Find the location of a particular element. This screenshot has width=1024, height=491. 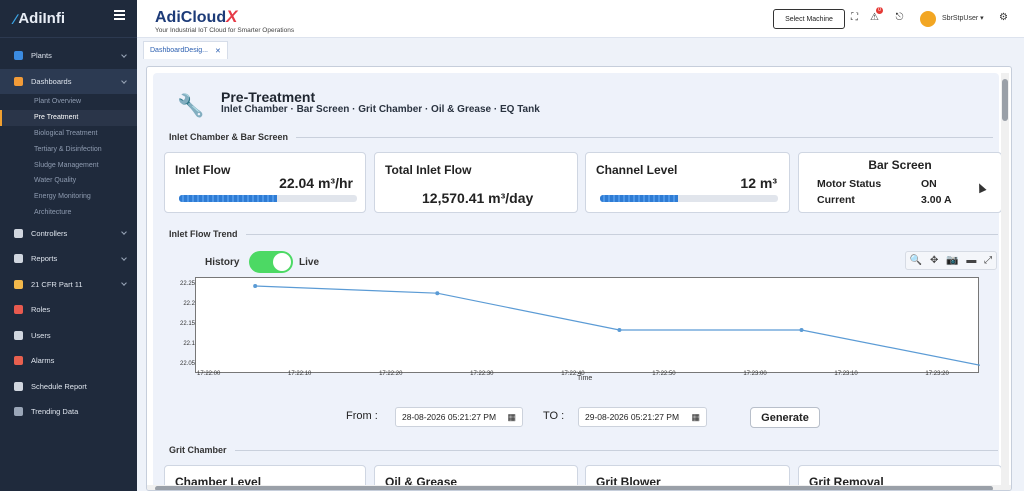

select-machine-button: Select Machine is located at coordinates (809, 19).